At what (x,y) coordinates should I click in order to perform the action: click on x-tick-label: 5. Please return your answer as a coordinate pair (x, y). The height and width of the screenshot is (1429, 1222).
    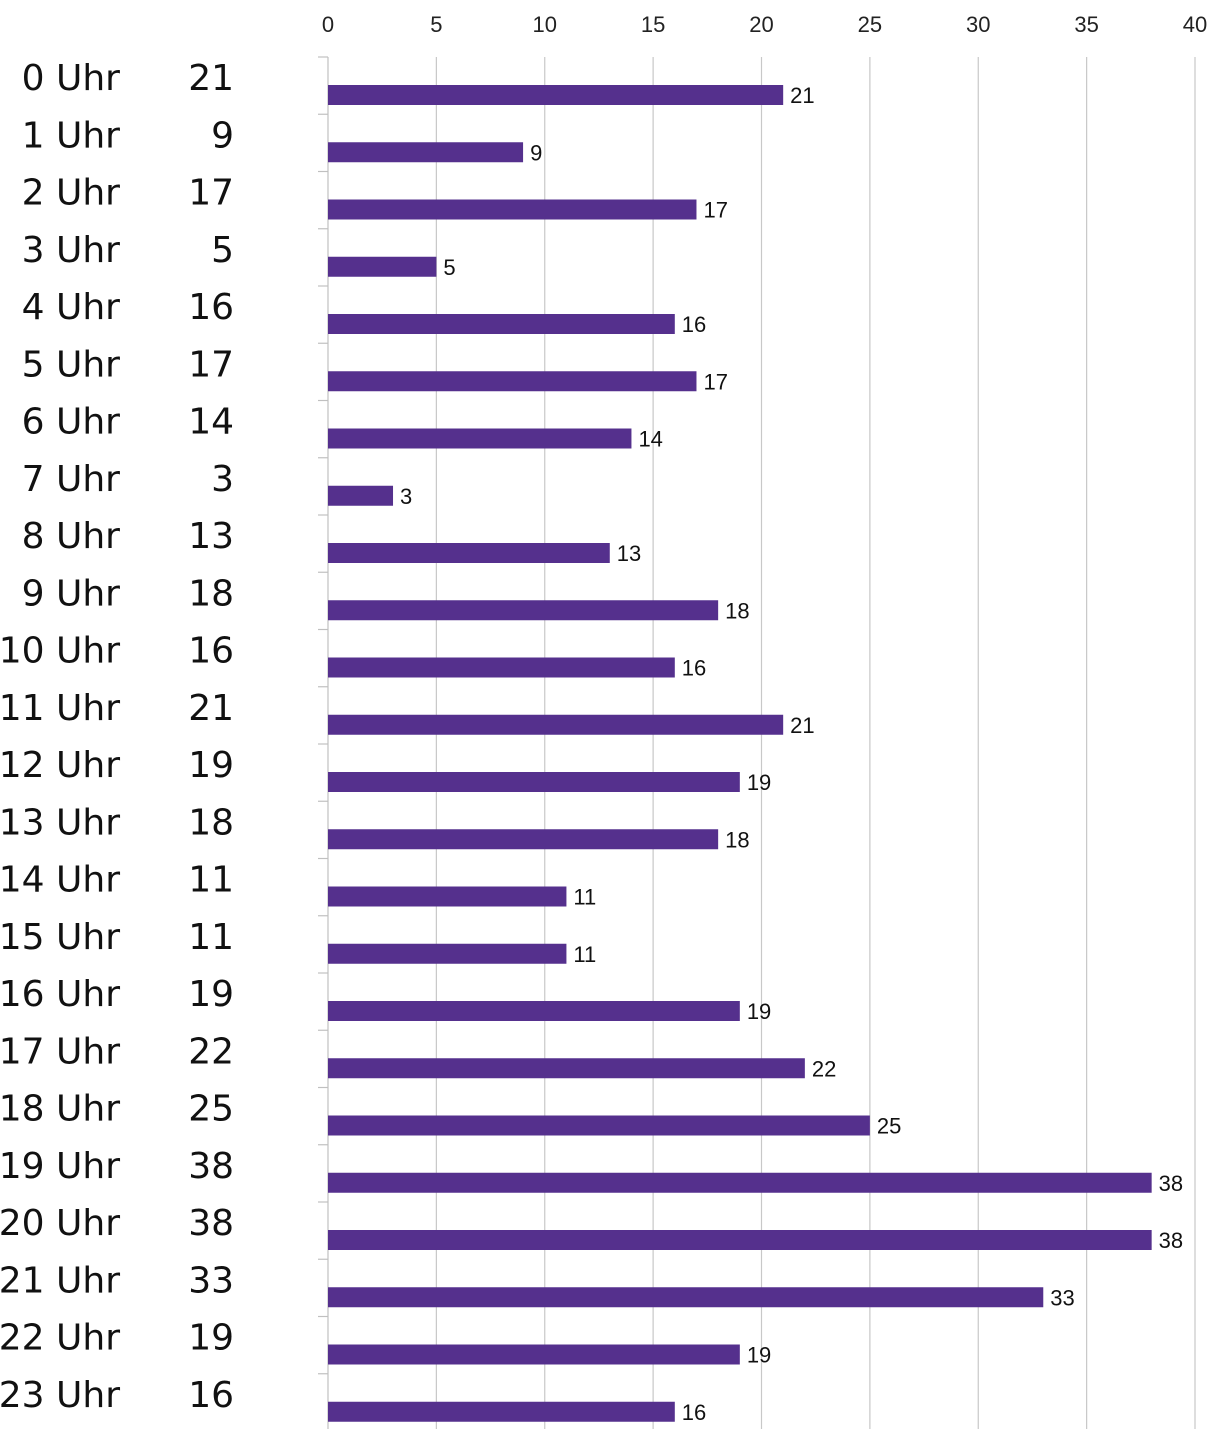
    Looking at the image, I should click on (436, 24).